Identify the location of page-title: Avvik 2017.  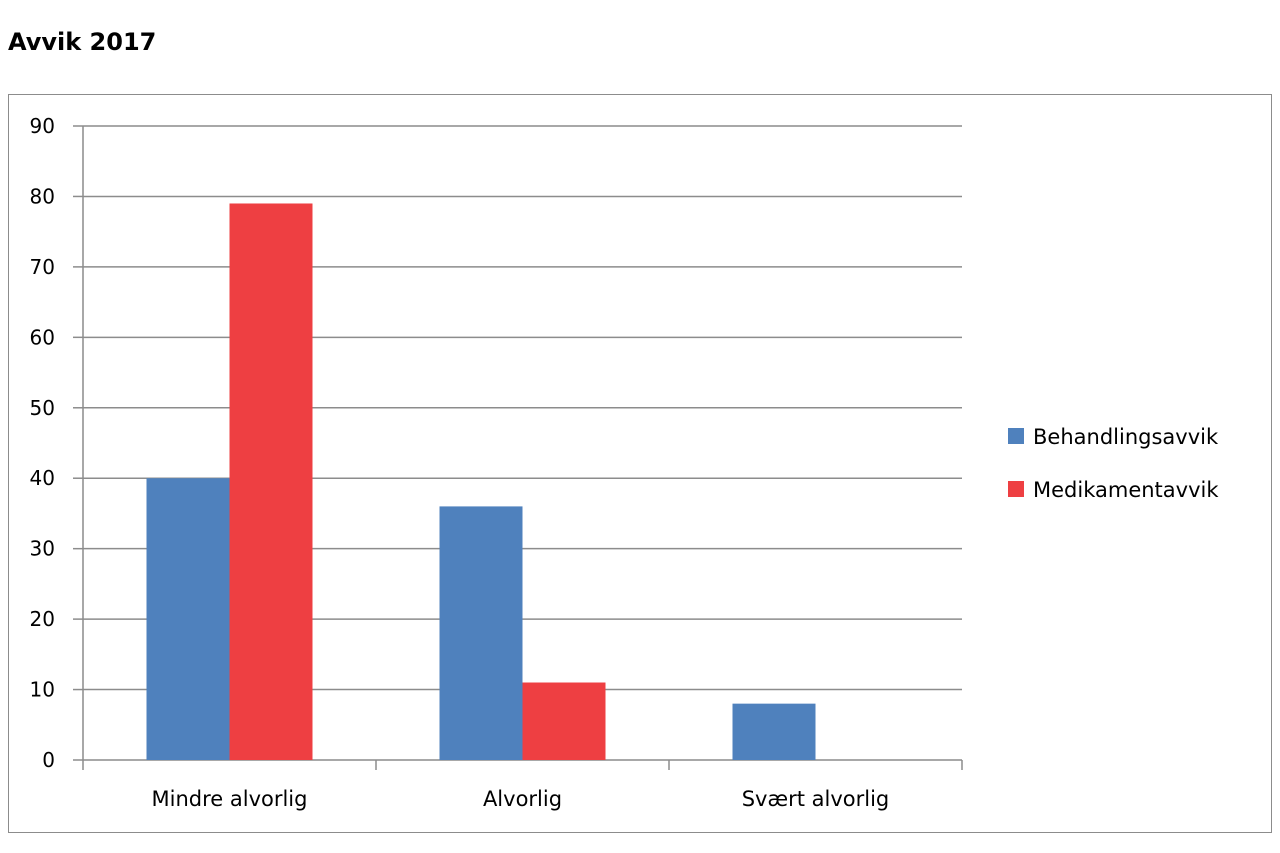
(82, 42).